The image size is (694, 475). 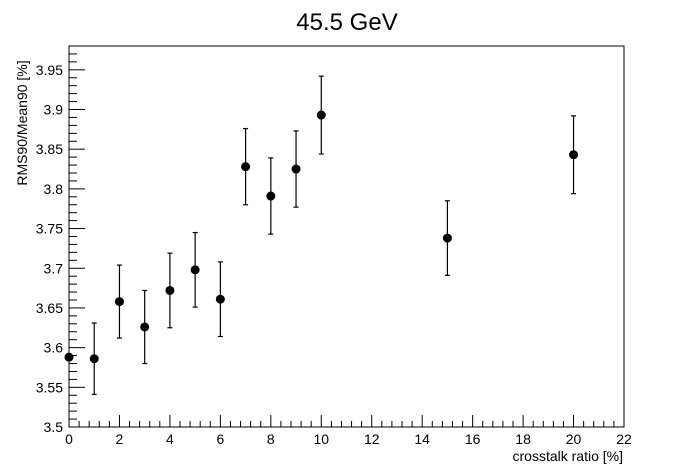 What do you see at coordinates (49, 70) in the screenshot?
I see `y-tick-label: 3.95` at bounding box center [49, 70].